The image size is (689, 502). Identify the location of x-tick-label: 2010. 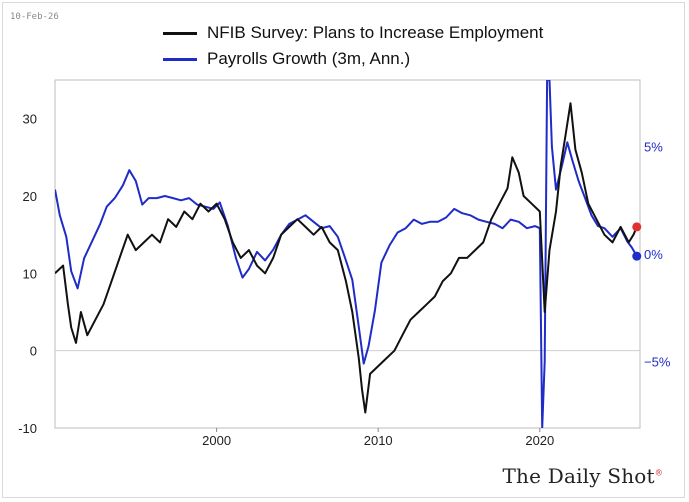
(378, 440).